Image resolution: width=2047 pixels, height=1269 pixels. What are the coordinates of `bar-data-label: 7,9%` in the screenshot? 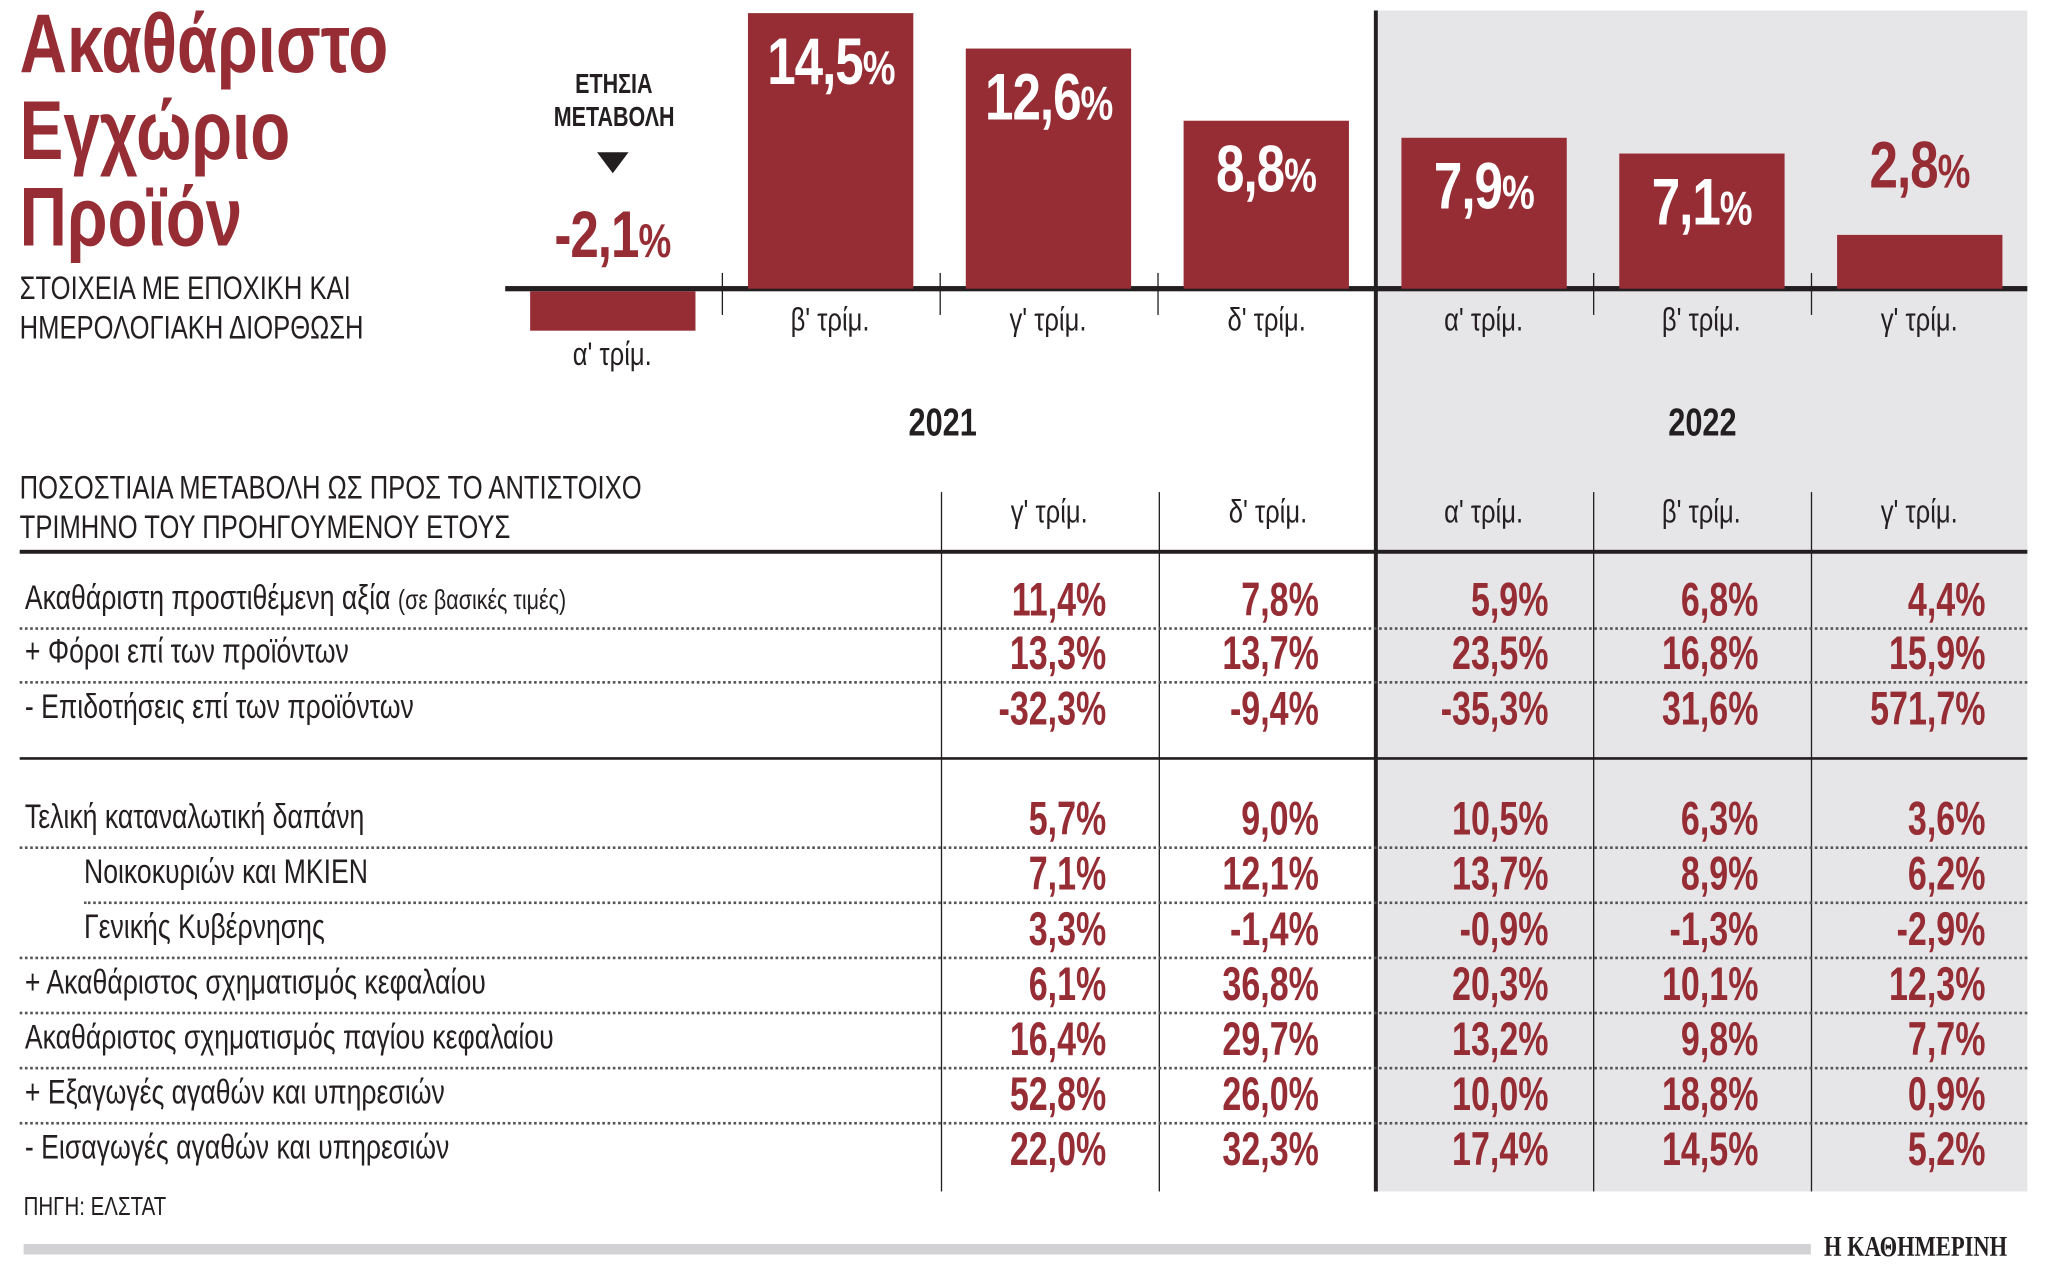 It's located at (1484, 187).